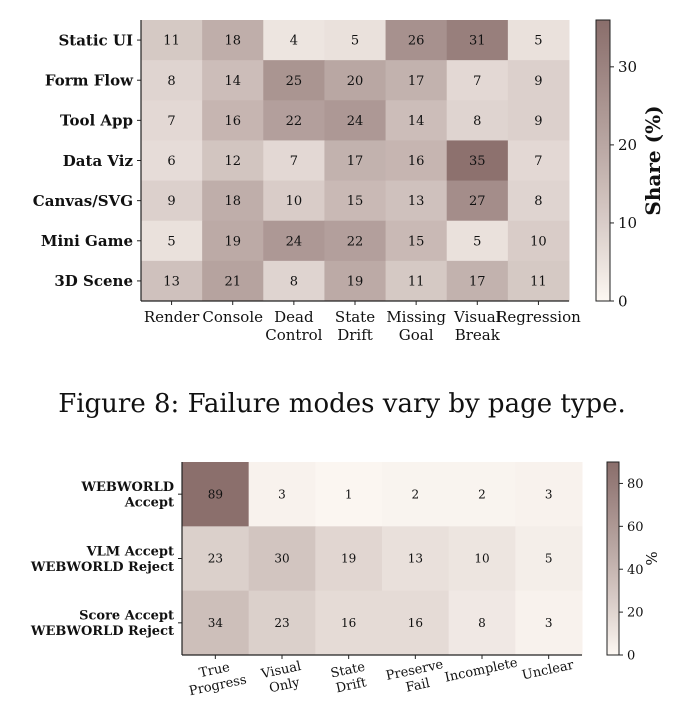 The width and height of the screenshot is (684, 725). What do you see at coordinates (149, 503) in the screenshot?
I see `row-label: Accept` at bounding box center [149, 503].